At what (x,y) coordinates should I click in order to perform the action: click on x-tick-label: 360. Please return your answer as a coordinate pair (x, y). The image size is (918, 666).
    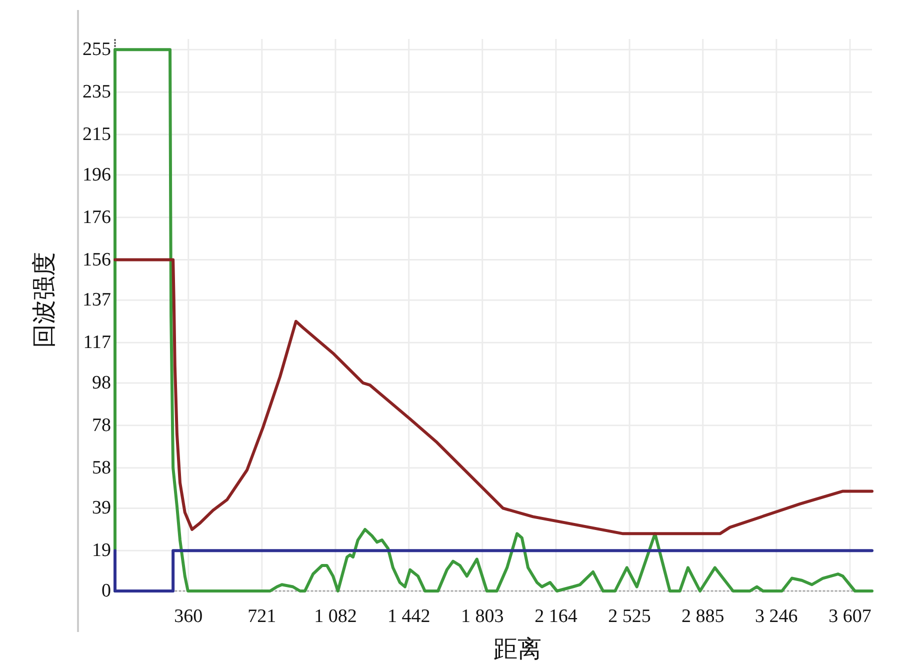
    Looking at the image, I should click on (188, 616).